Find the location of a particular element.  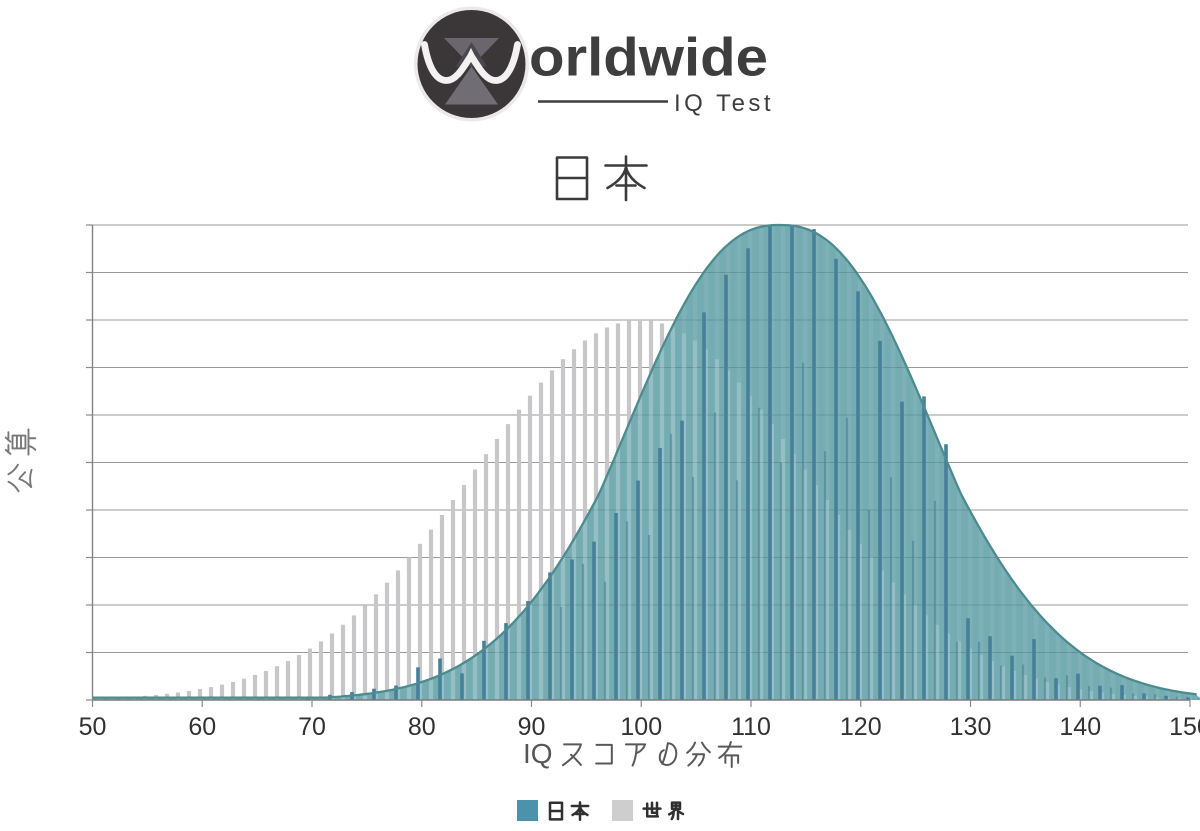

svg-text: IQ Test is located at coordinates (724, 103).